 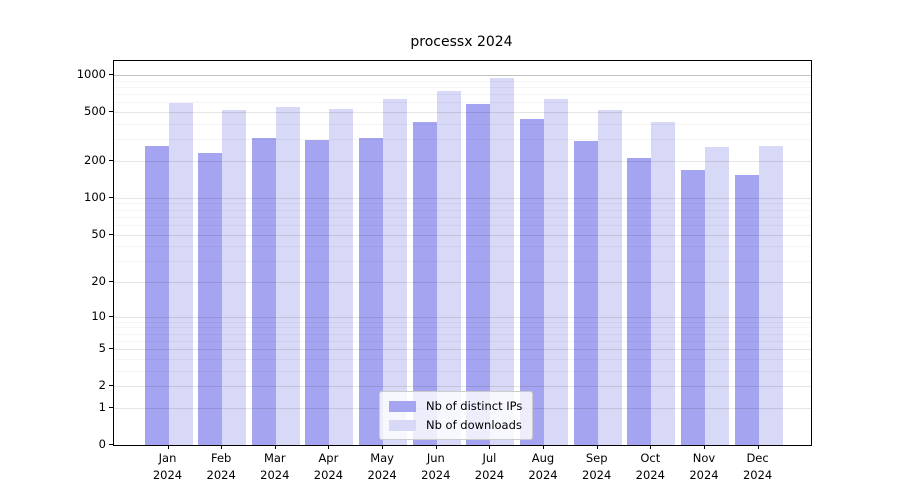 What do you see at coordinates (95, 196) in the screenshot?
I see `y-tick-label: 100` at bounding box center [95, 196].